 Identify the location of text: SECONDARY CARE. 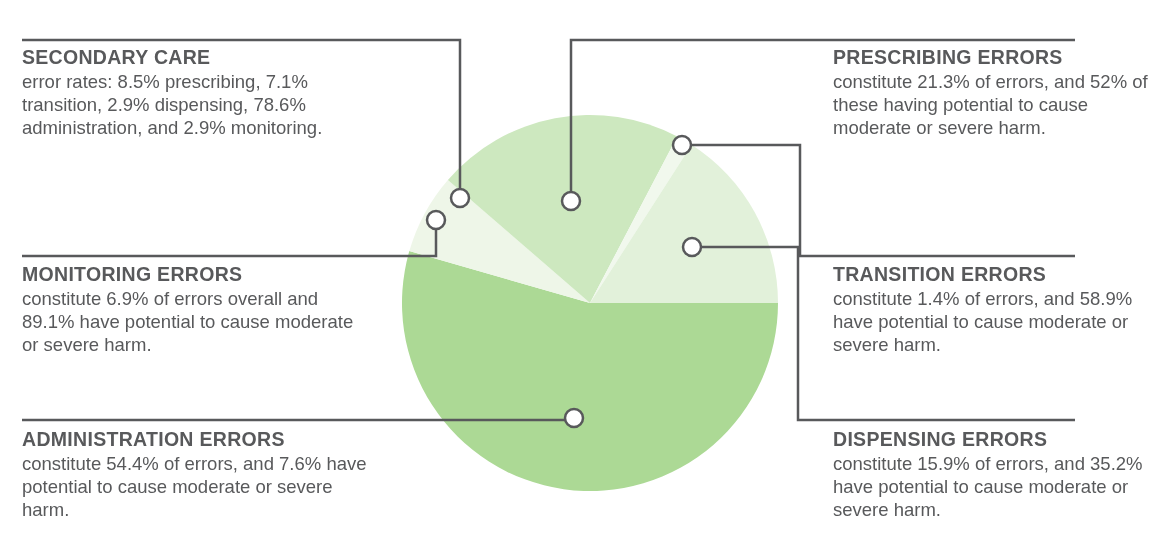
(117, 57).